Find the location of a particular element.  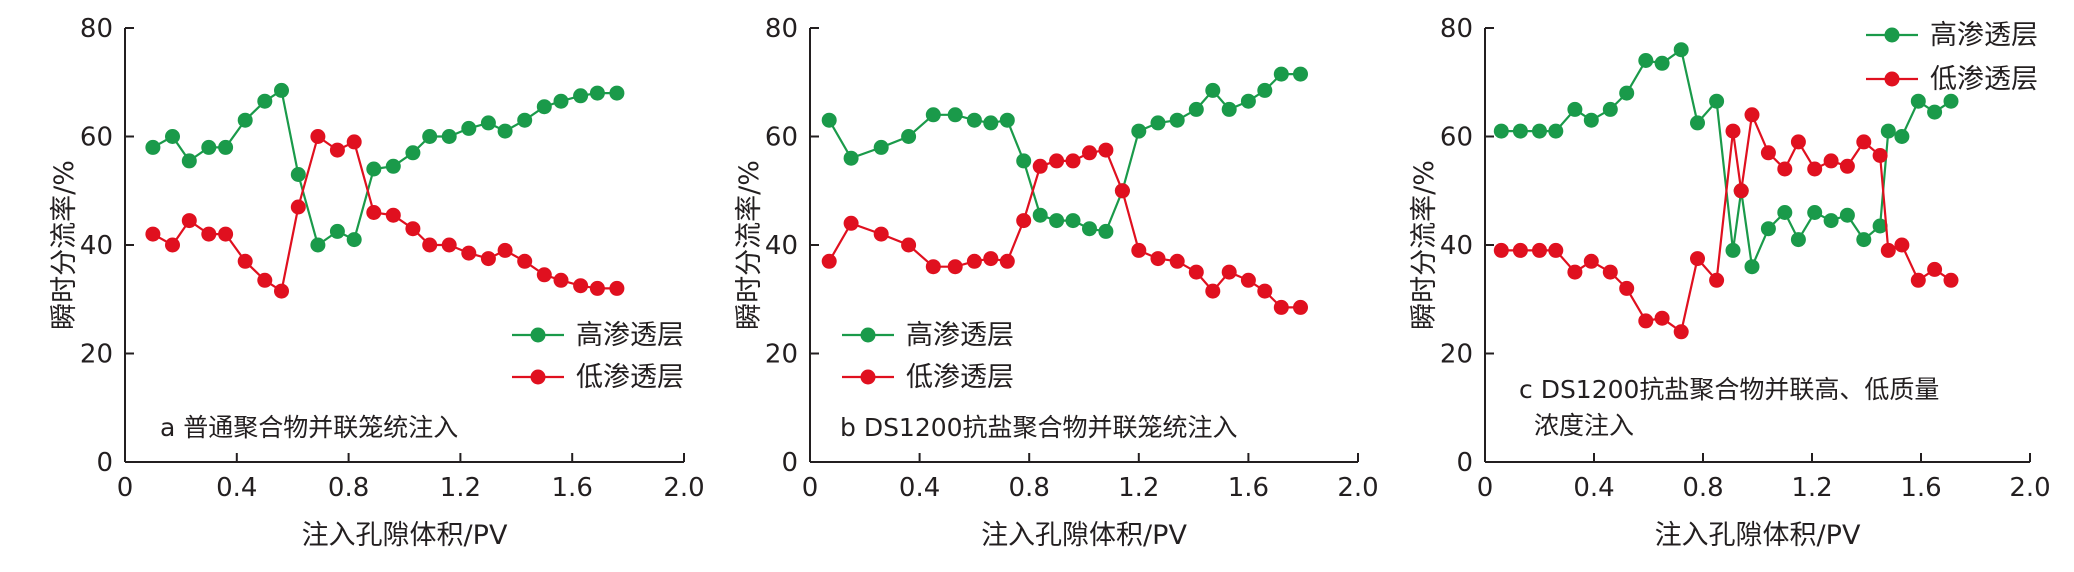

panel-annotation: b DS1200抗盐聚合物并联笼统注入 is located at coordinates (1039, 427).